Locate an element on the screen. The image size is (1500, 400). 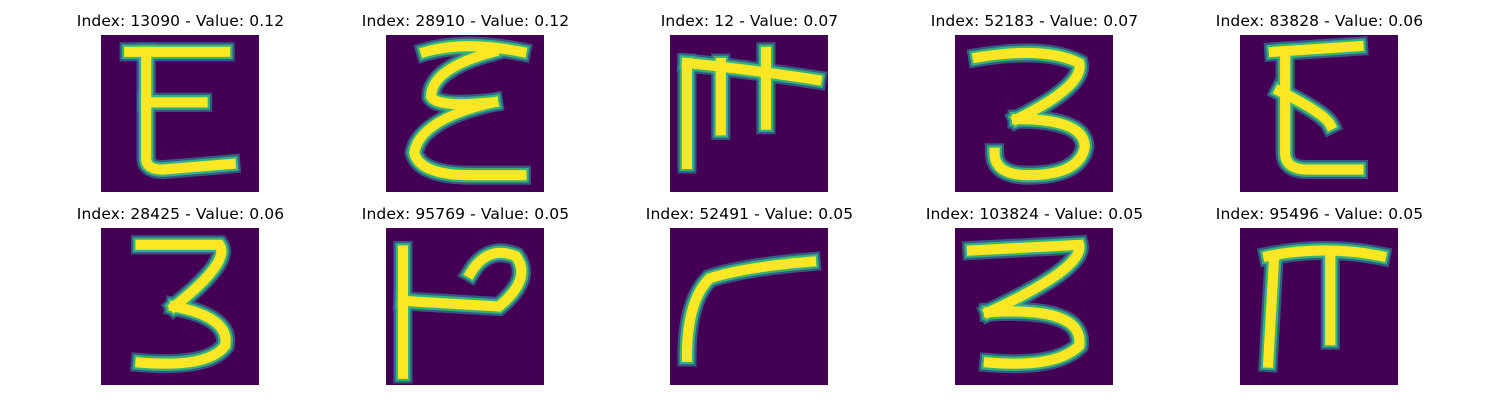
panel-title: Index: 52183 - Value: 0.07 is located at coordinates (1034, 21).